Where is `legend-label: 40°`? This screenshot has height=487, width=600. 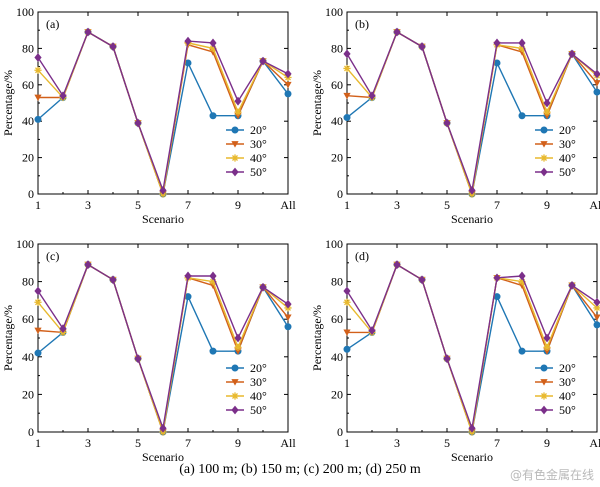 legend-label: 40° is located at coordinates (567, 396).